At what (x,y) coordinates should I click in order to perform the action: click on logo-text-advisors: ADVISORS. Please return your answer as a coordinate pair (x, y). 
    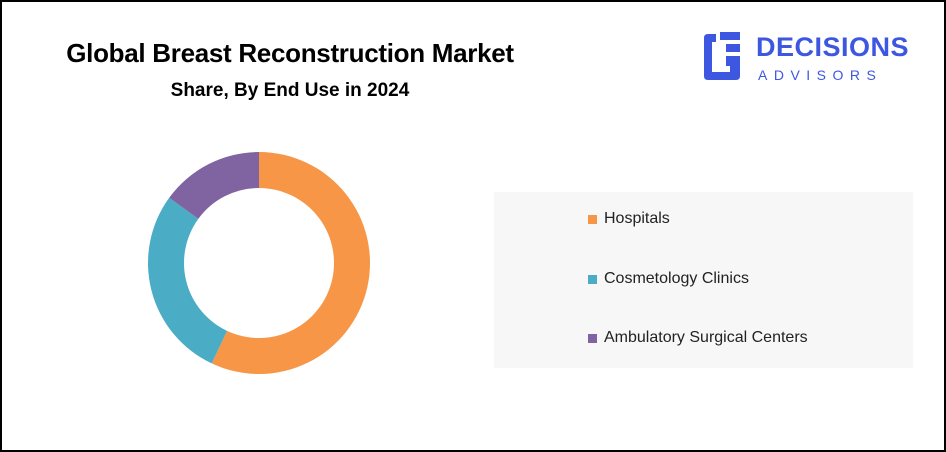
    Looking at the image, I should click on (820, 75).